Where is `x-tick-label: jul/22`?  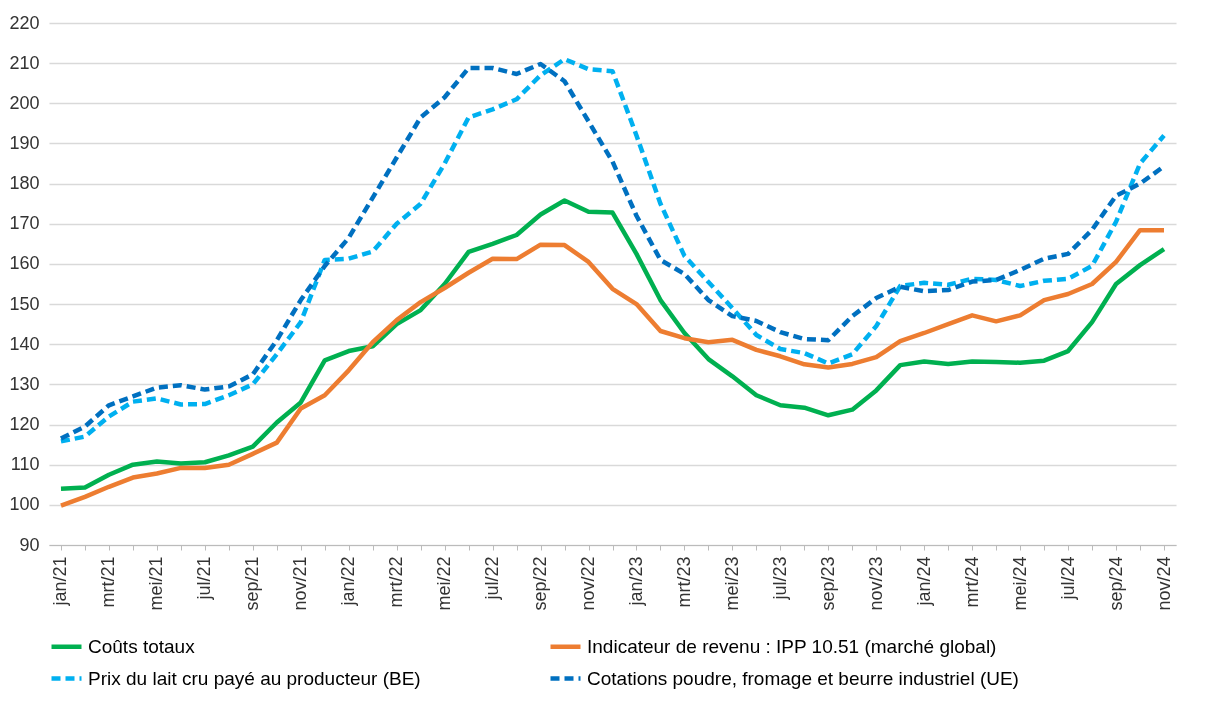
x-tick-label: jul/22 is located at coordinates (492, 578).